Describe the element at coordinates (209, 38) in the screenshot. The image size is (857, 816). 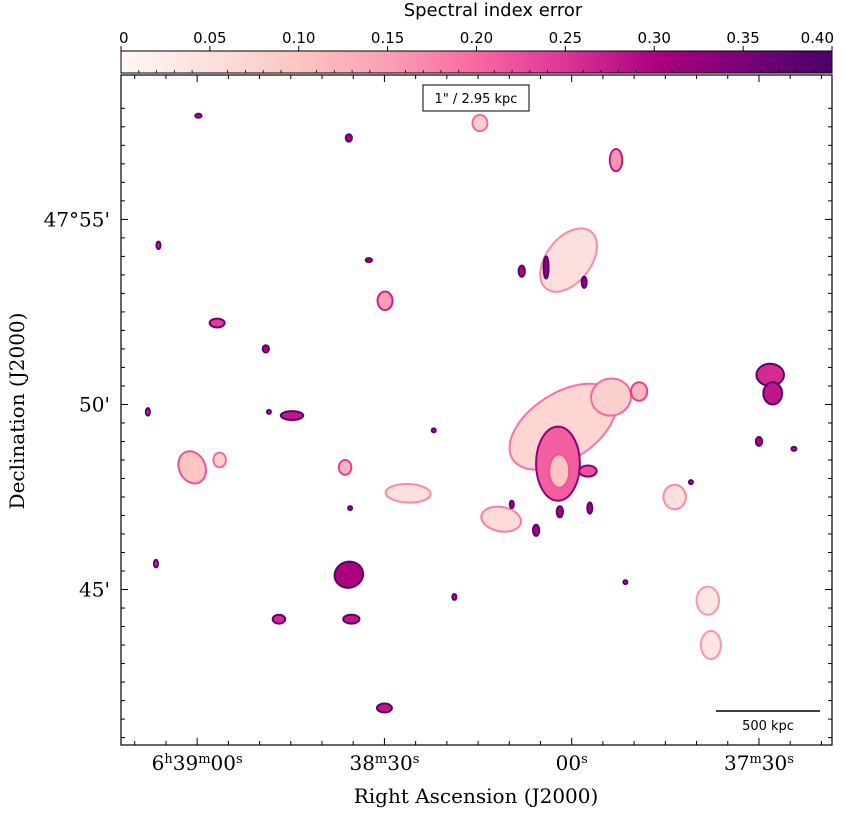
I see `colorbar-tick-label: 0.05` at that location.